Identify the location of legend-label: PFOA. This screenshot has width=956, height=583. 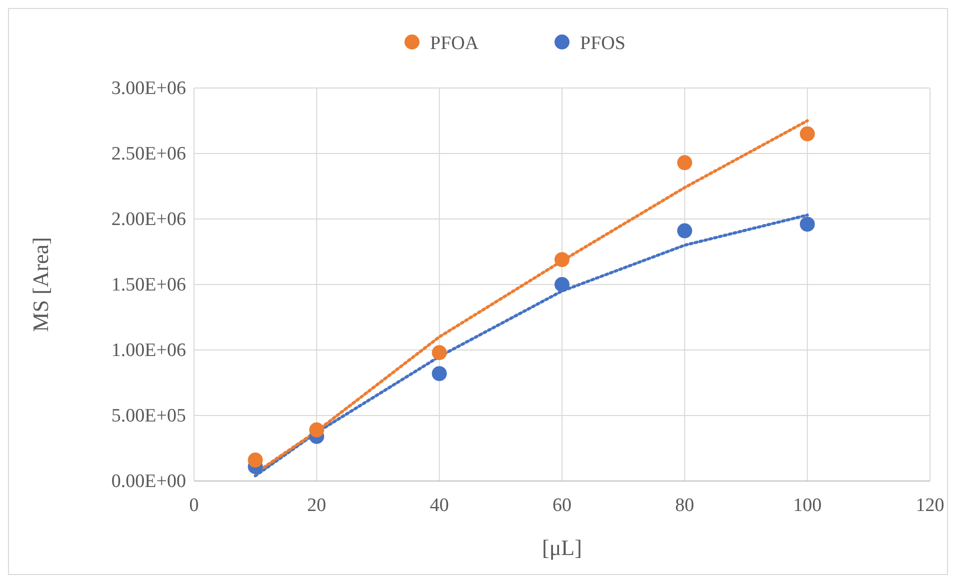
(454, 43).